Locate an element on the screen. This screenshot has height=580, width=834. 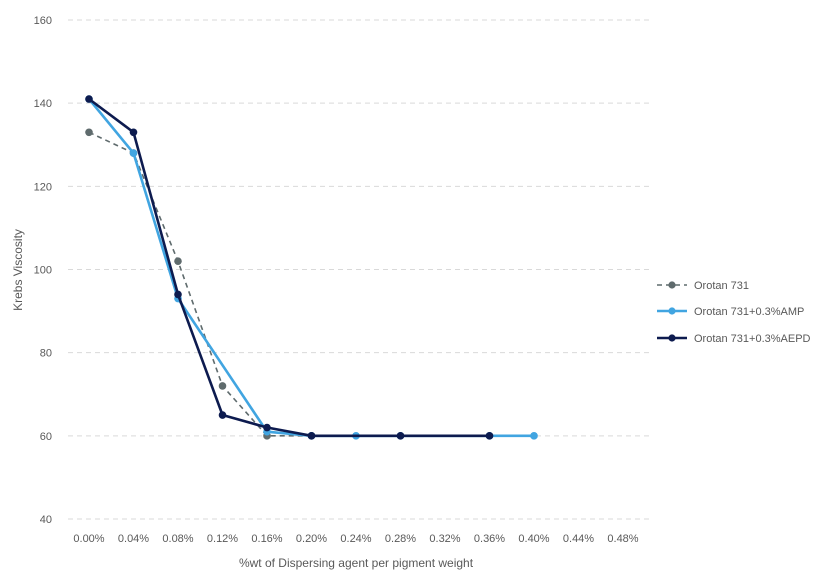
y-tick-label: 140 is located at coordinates (43, 104).